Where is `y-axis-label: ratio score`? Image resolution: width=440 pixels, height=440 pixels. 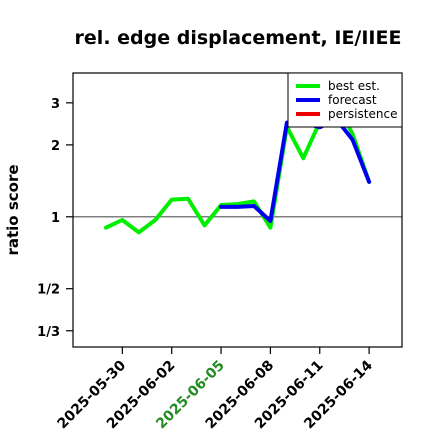
y-axis-label: ratio score is located at coordinates (13, 209).